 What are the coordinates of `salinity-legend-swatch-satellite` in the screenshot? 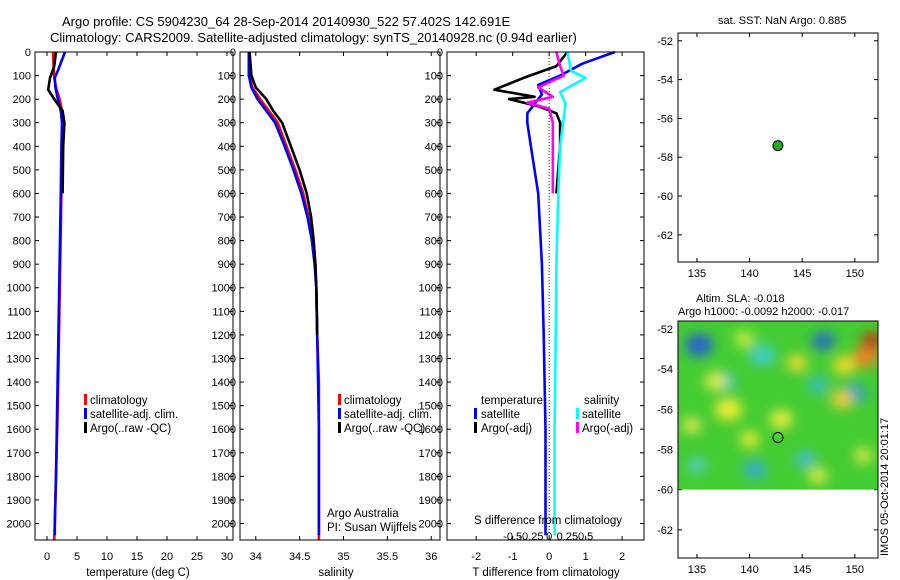 It's located at (339, 413).